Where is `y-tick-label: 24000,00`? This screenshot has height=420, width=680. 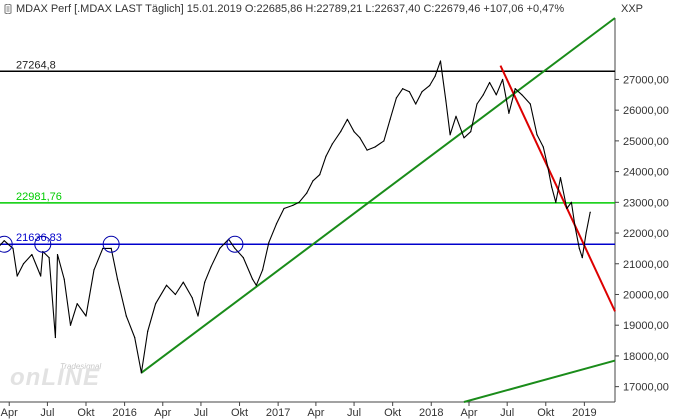 y-tick-label: 24000,00 is located at coordinates (646, 173).